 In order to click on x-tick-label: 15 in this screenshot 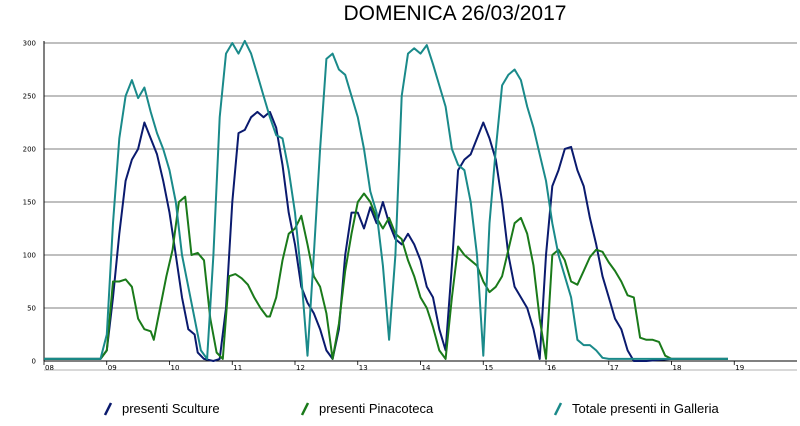, I will do `click(488, 368)`.